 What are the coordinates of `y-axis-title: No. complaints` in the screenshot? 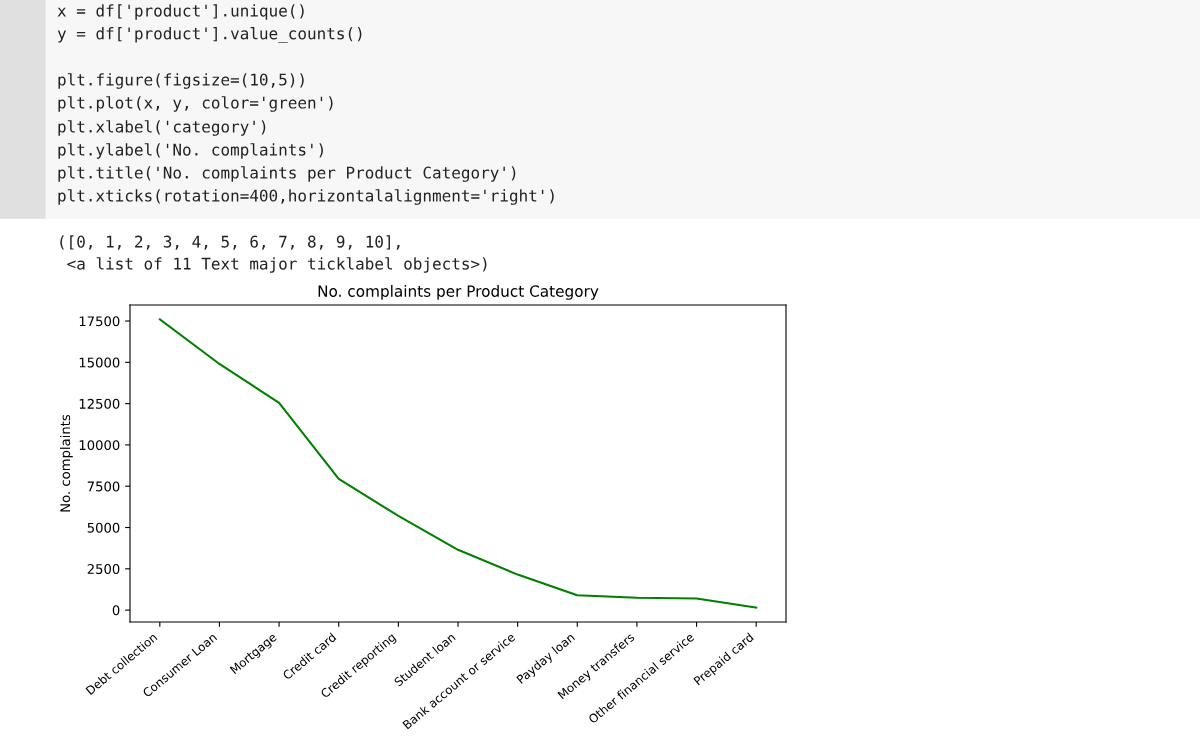 It's located at (66, 463).